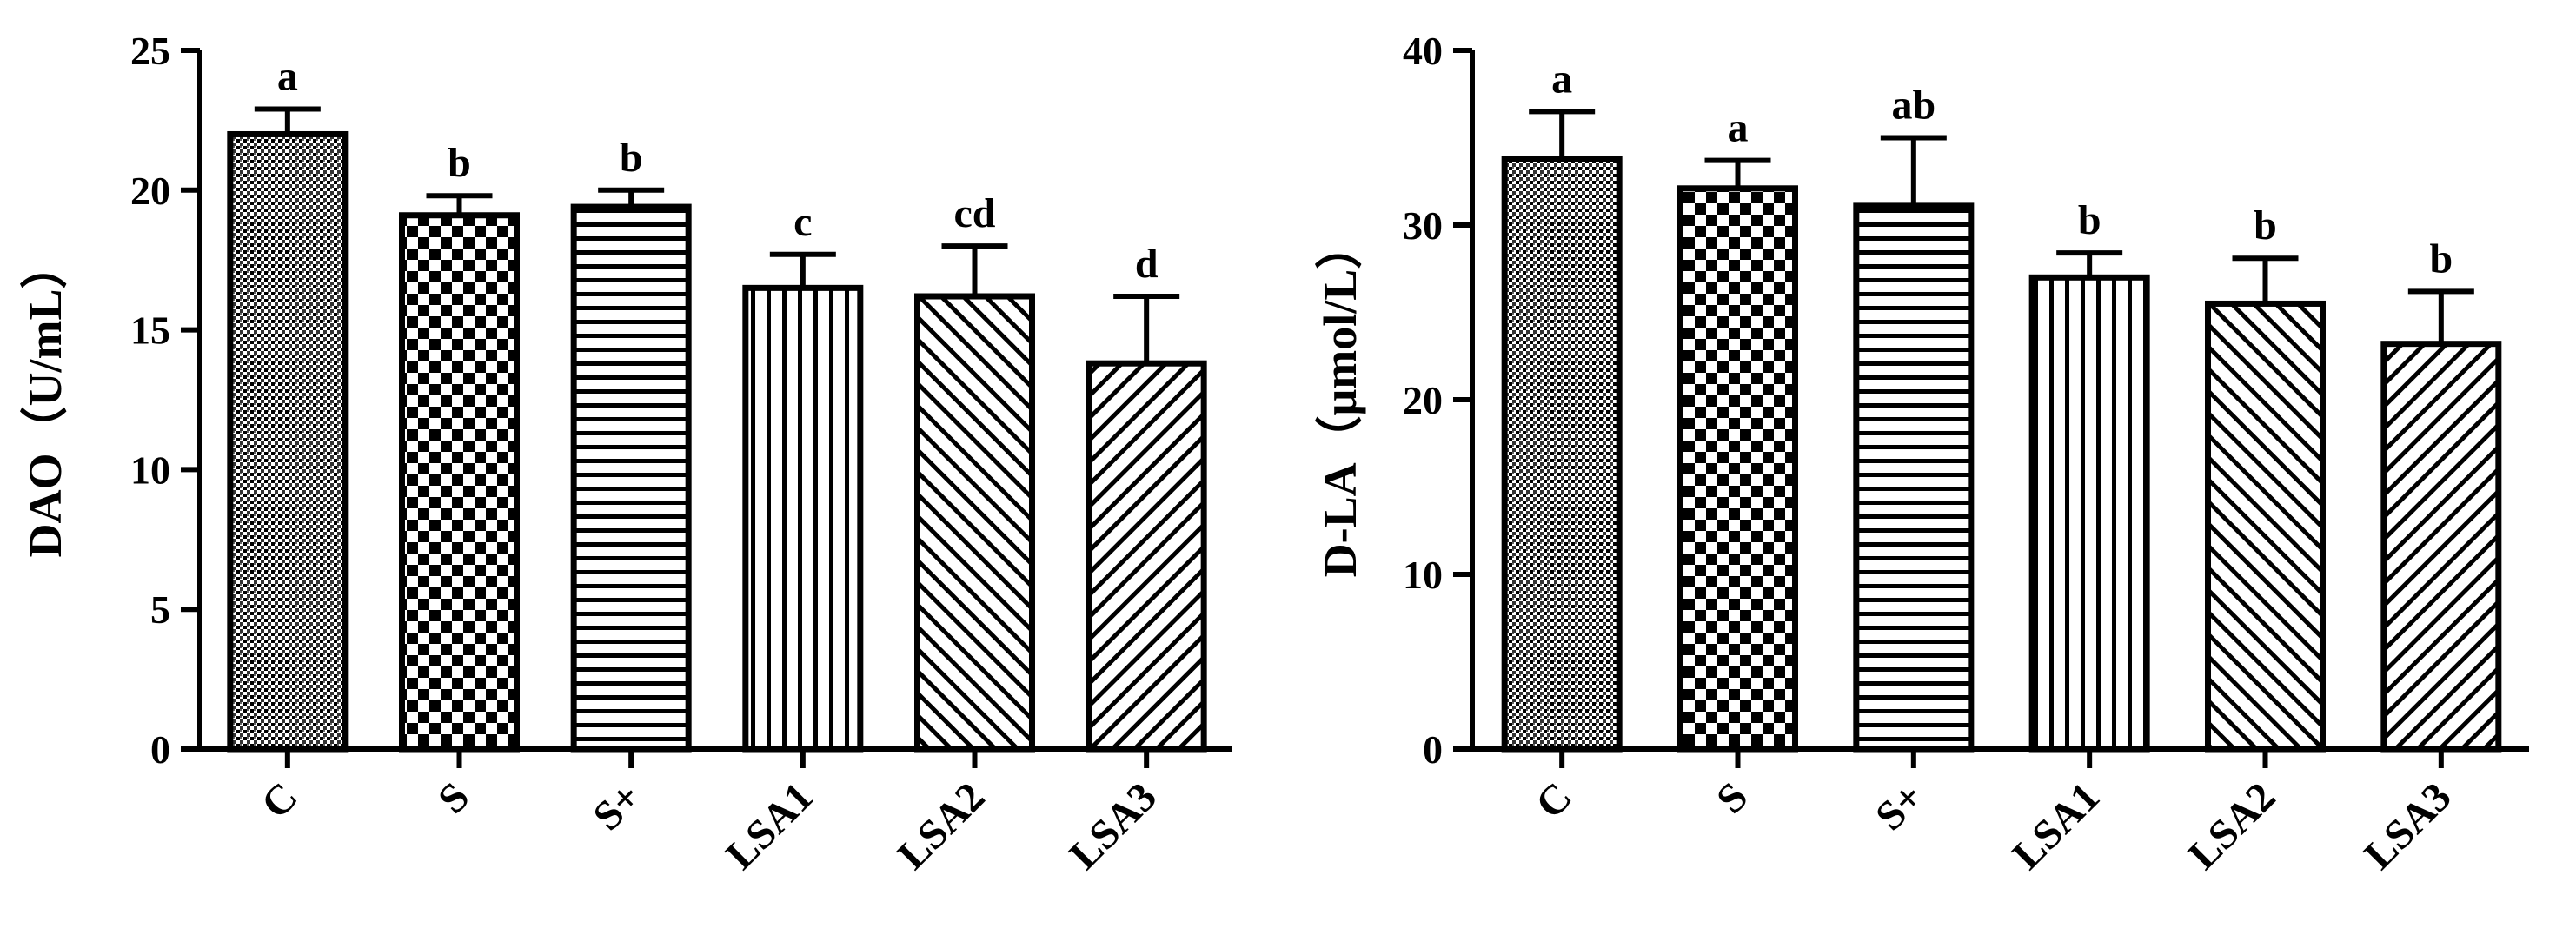 This screenshot has height=935, width=2576. I want to click on significance-label: ab, so click(1913, 106).